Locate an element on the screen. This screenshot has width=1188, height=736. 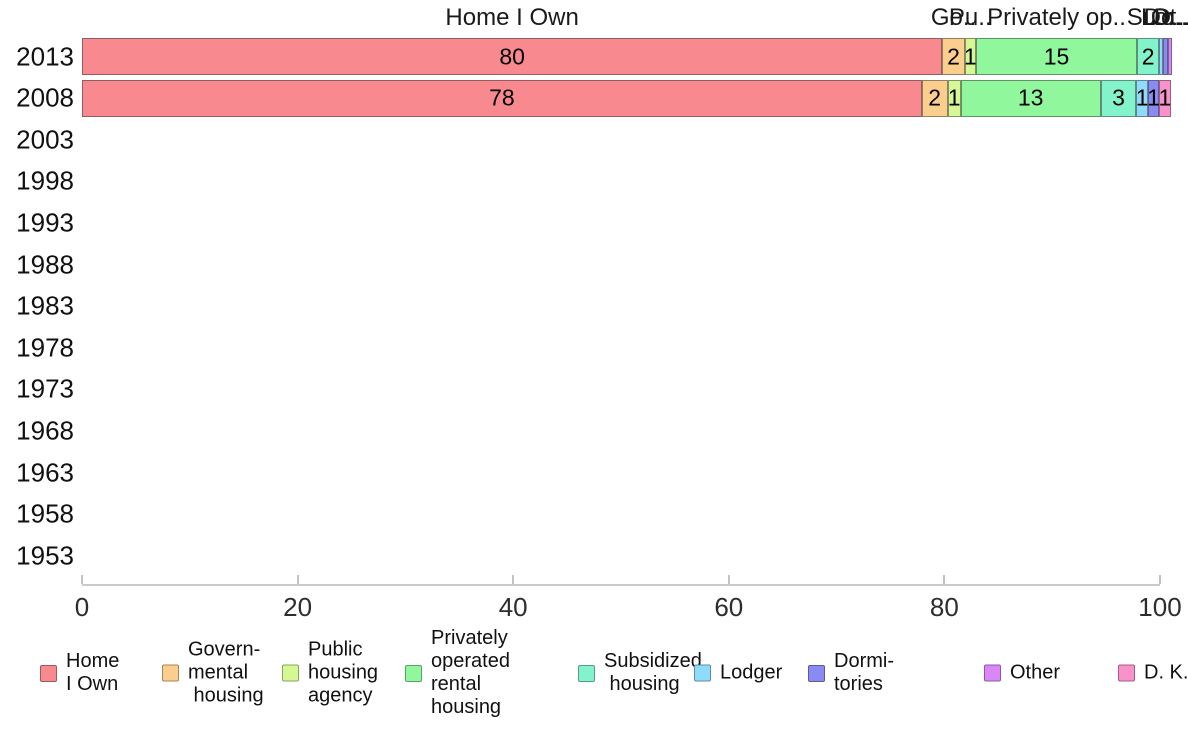
x-axis-tick-label: 60 is located at coordinates (729, 607).